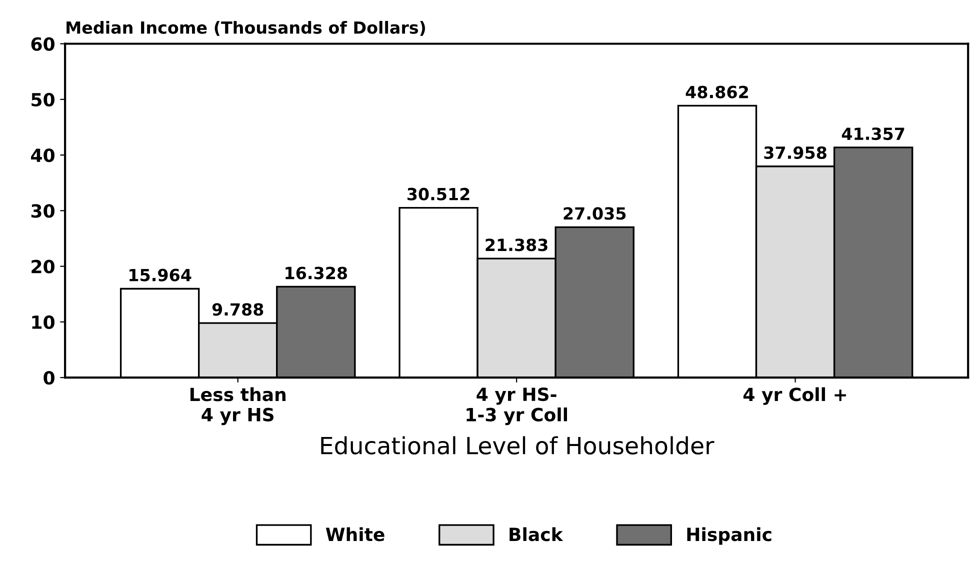  What do you see at coordinates (729, 536) in the screenshot?
I see `legend-label: Hispanic` at bounding box center [729, 536].